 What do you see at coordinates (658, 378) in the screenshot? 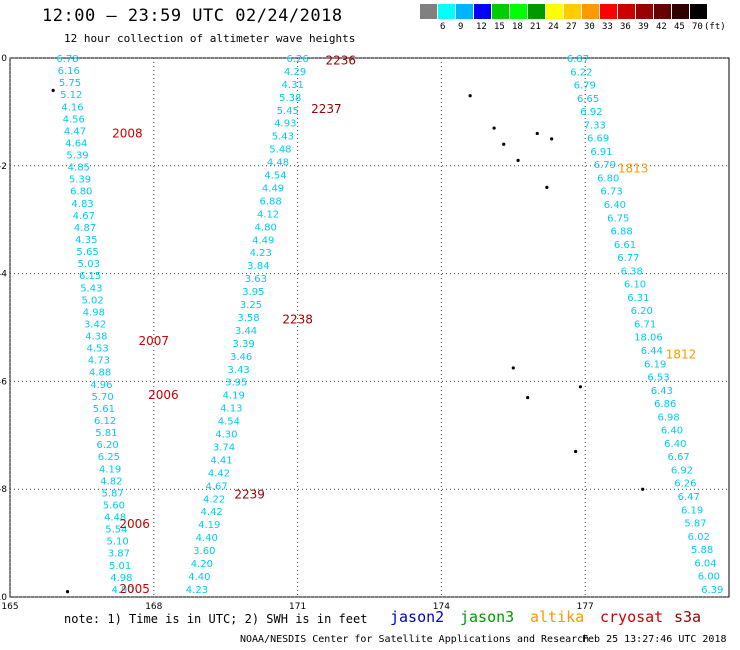
I see `wave-height-value: 6.53` at bounding box center [658, 378].